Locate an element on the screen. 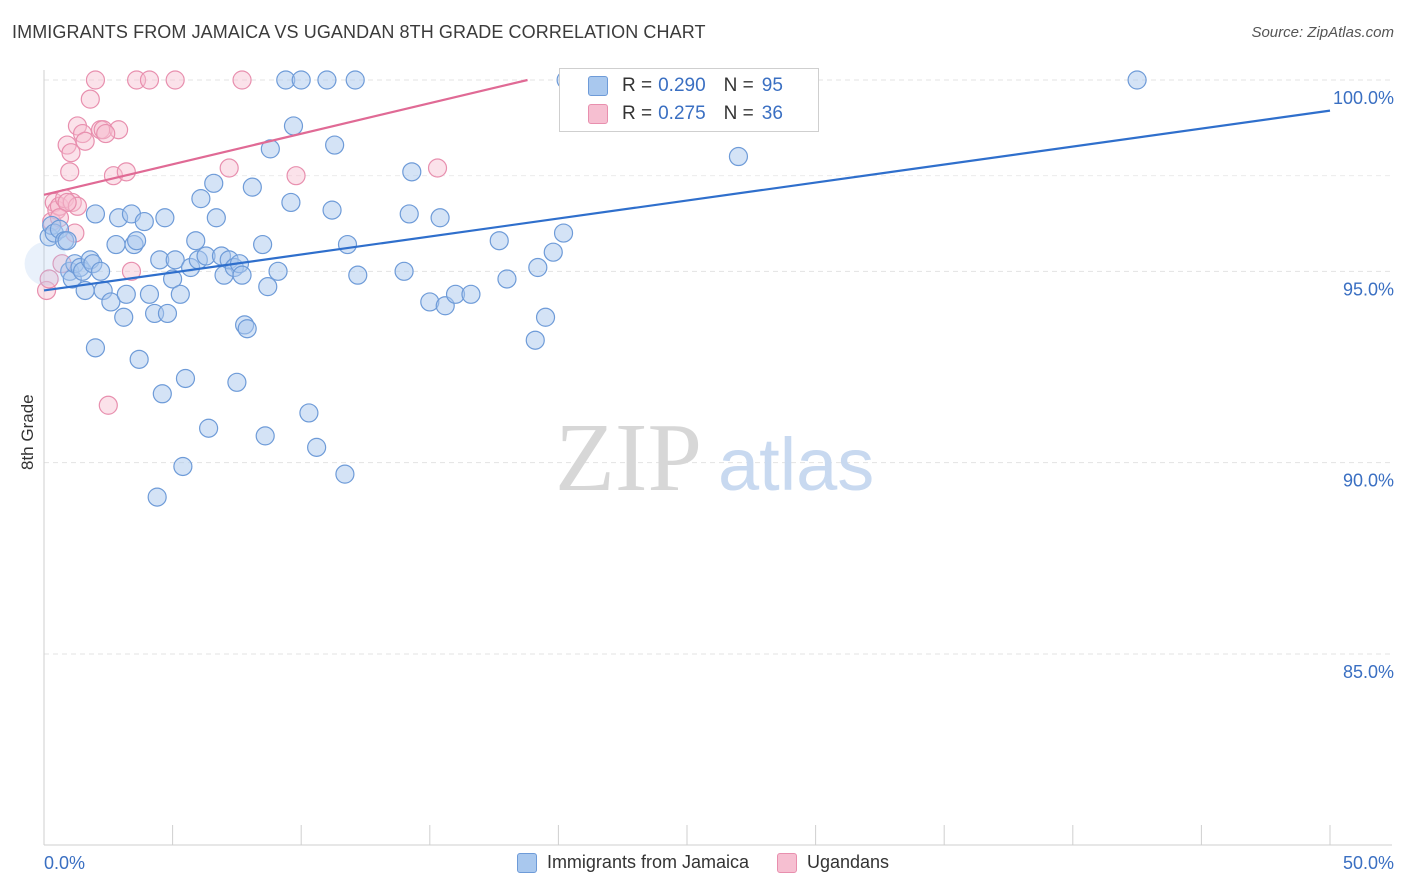 This screenshot has width=1406, height=892. y-tick-label: 100.0% is located at coordinates (1363, 98).